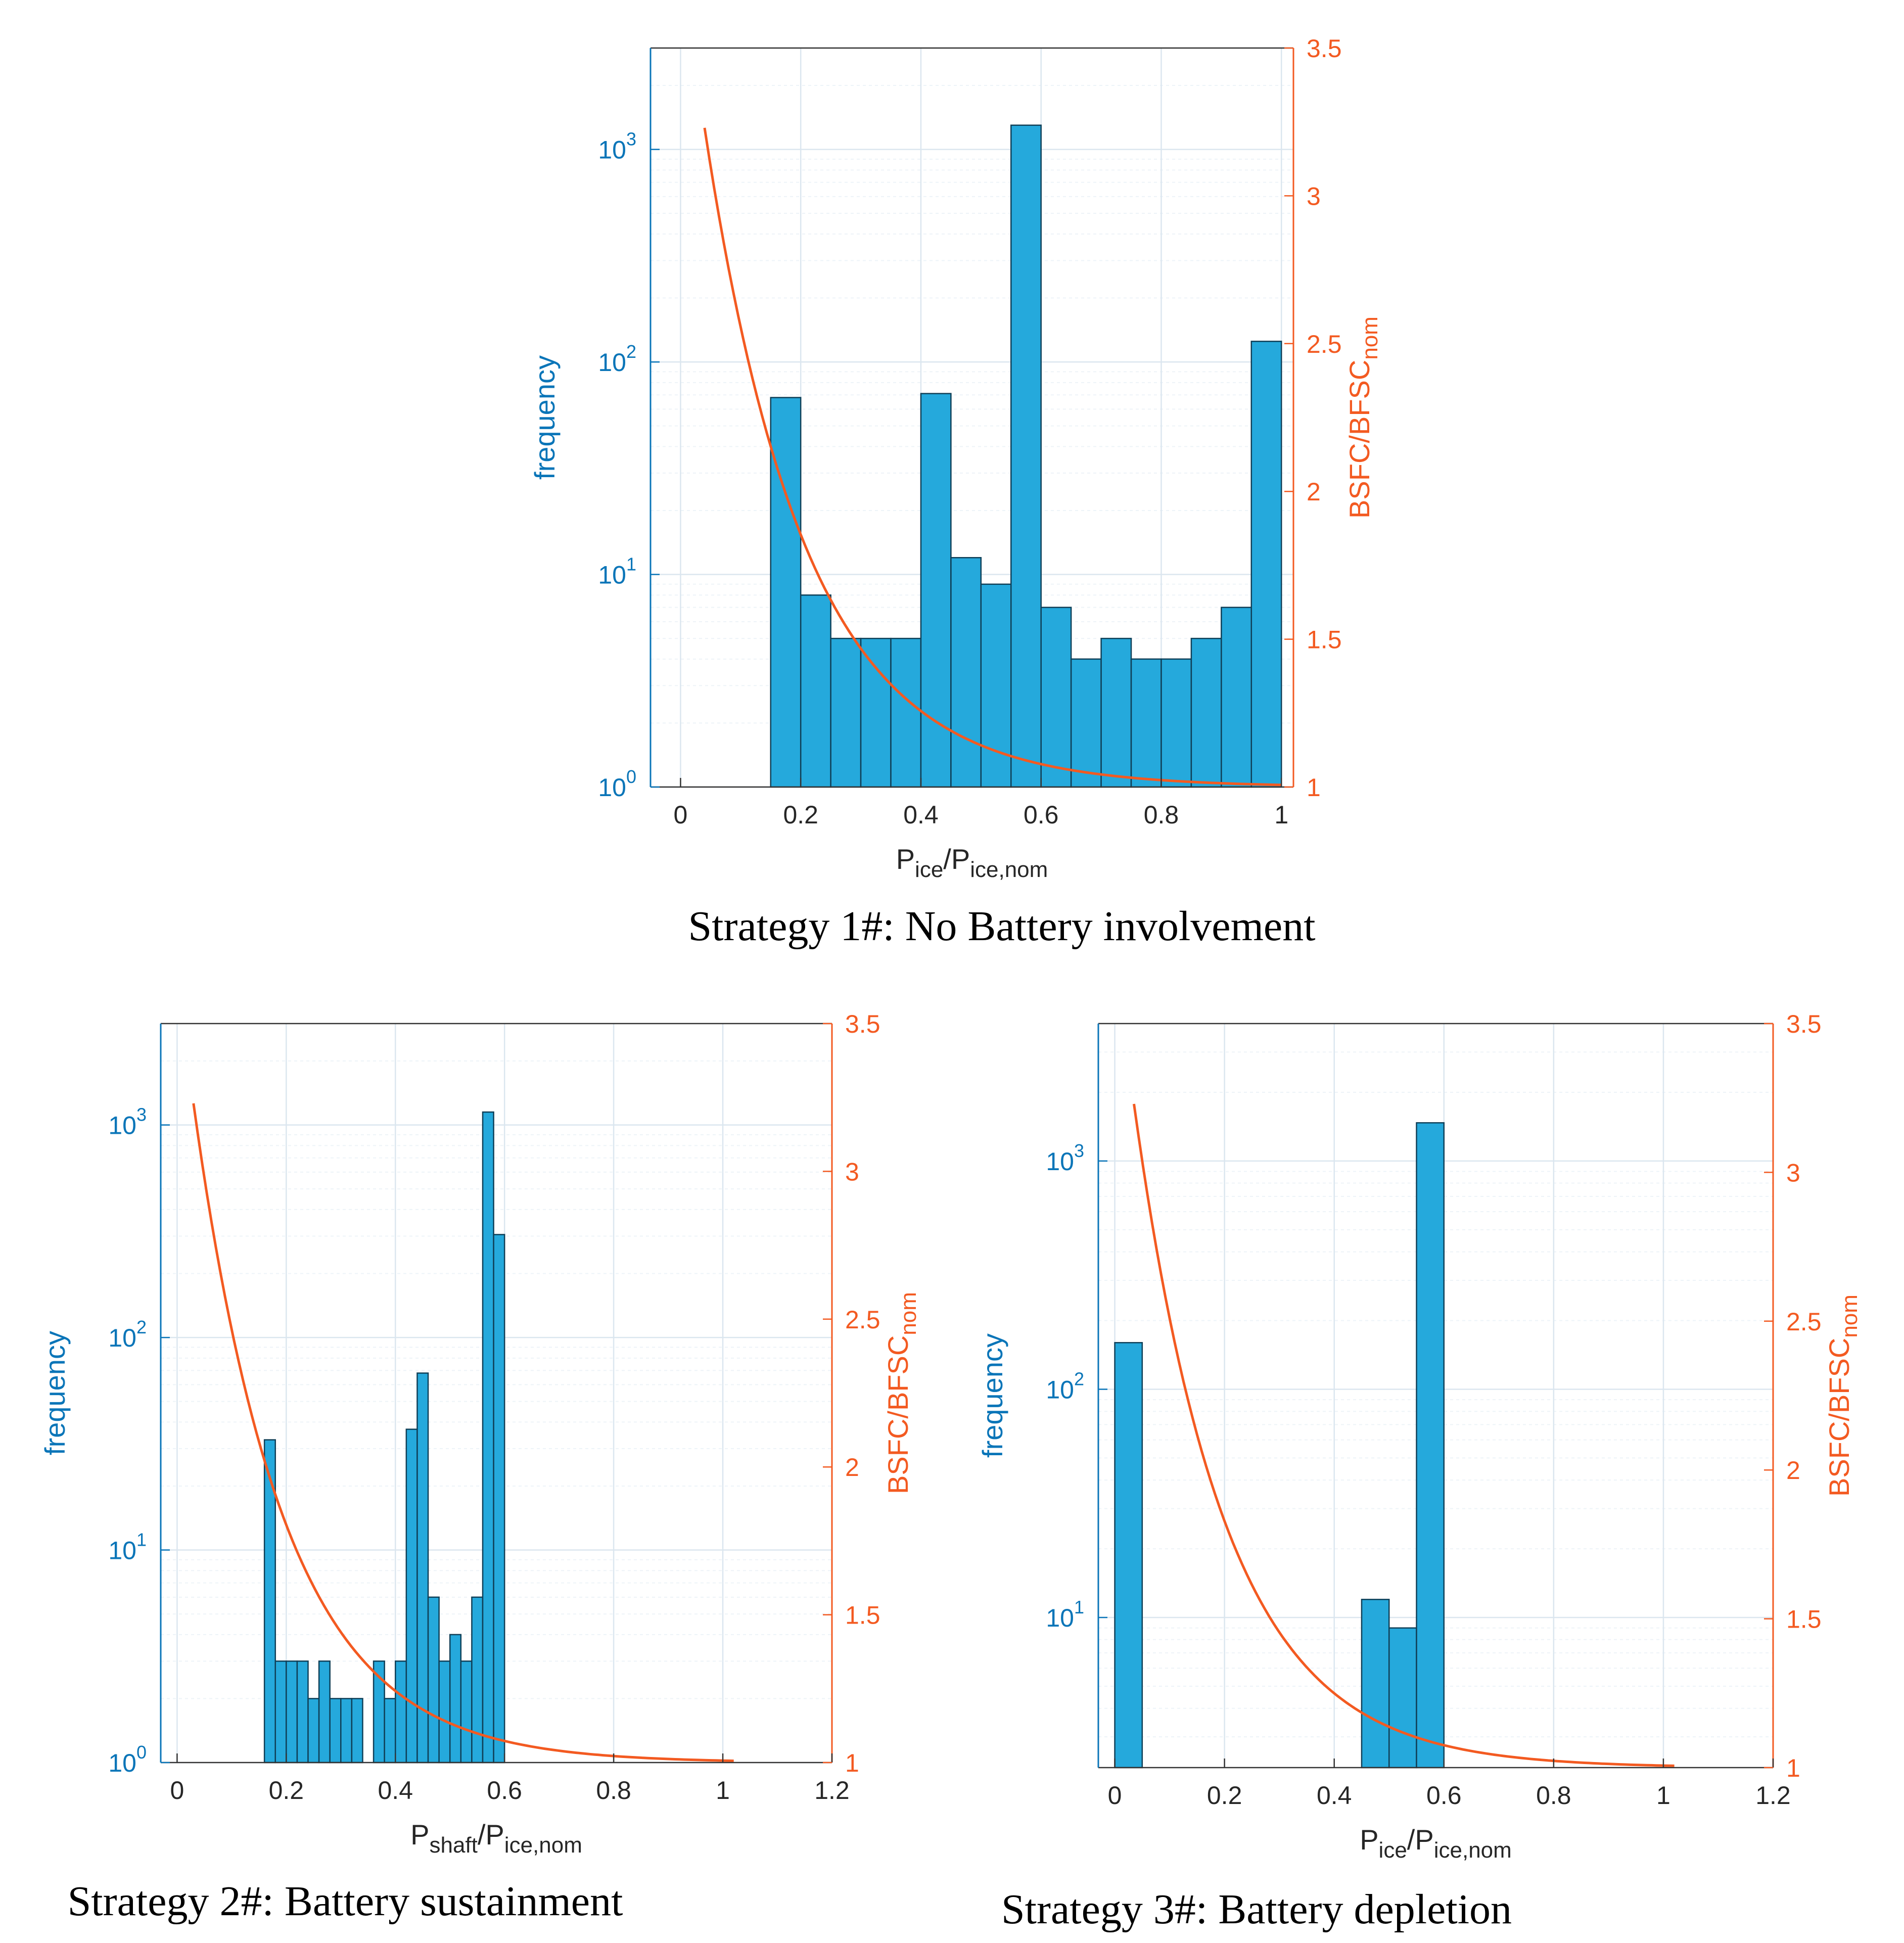 This screenshot has height=1943, width=1904. I want to click on x-label-mid: /P, so click(491, 1835).